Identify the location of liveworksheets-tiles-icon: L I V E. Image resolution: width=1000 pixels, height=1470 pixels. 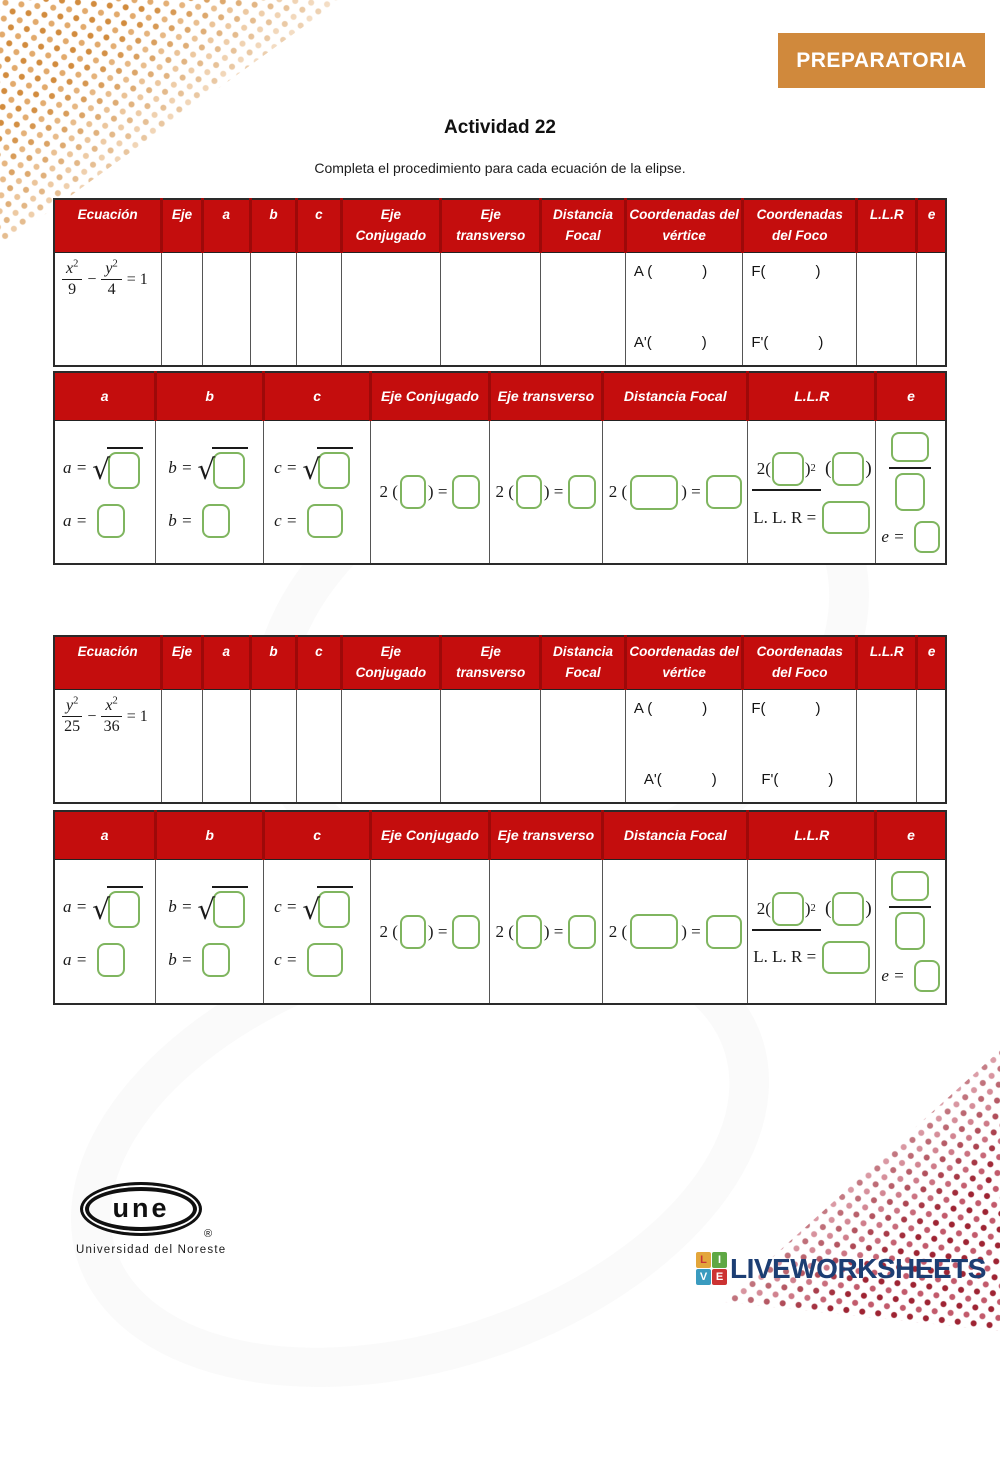
(711, 1268).